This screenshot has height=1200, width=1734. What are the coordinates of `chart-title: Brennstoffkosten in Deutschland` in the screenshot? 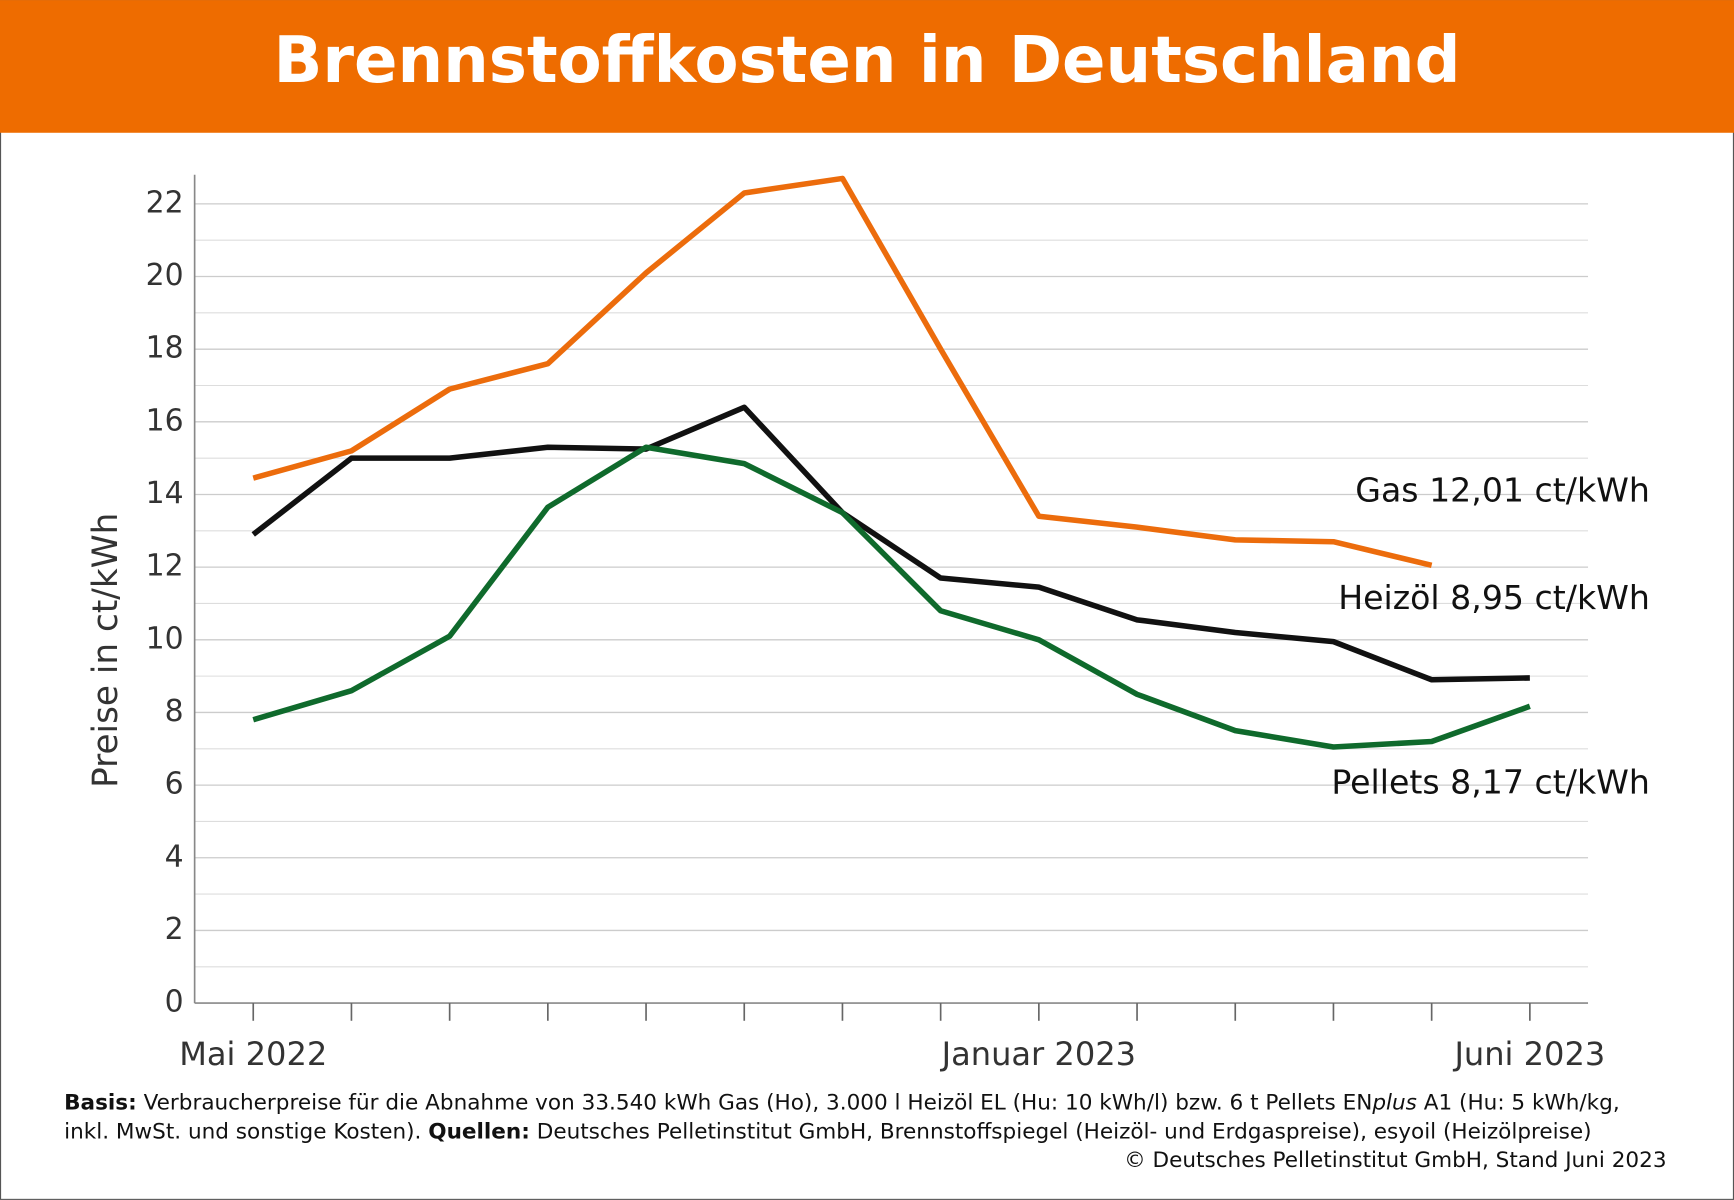 It's located at (866, 60).